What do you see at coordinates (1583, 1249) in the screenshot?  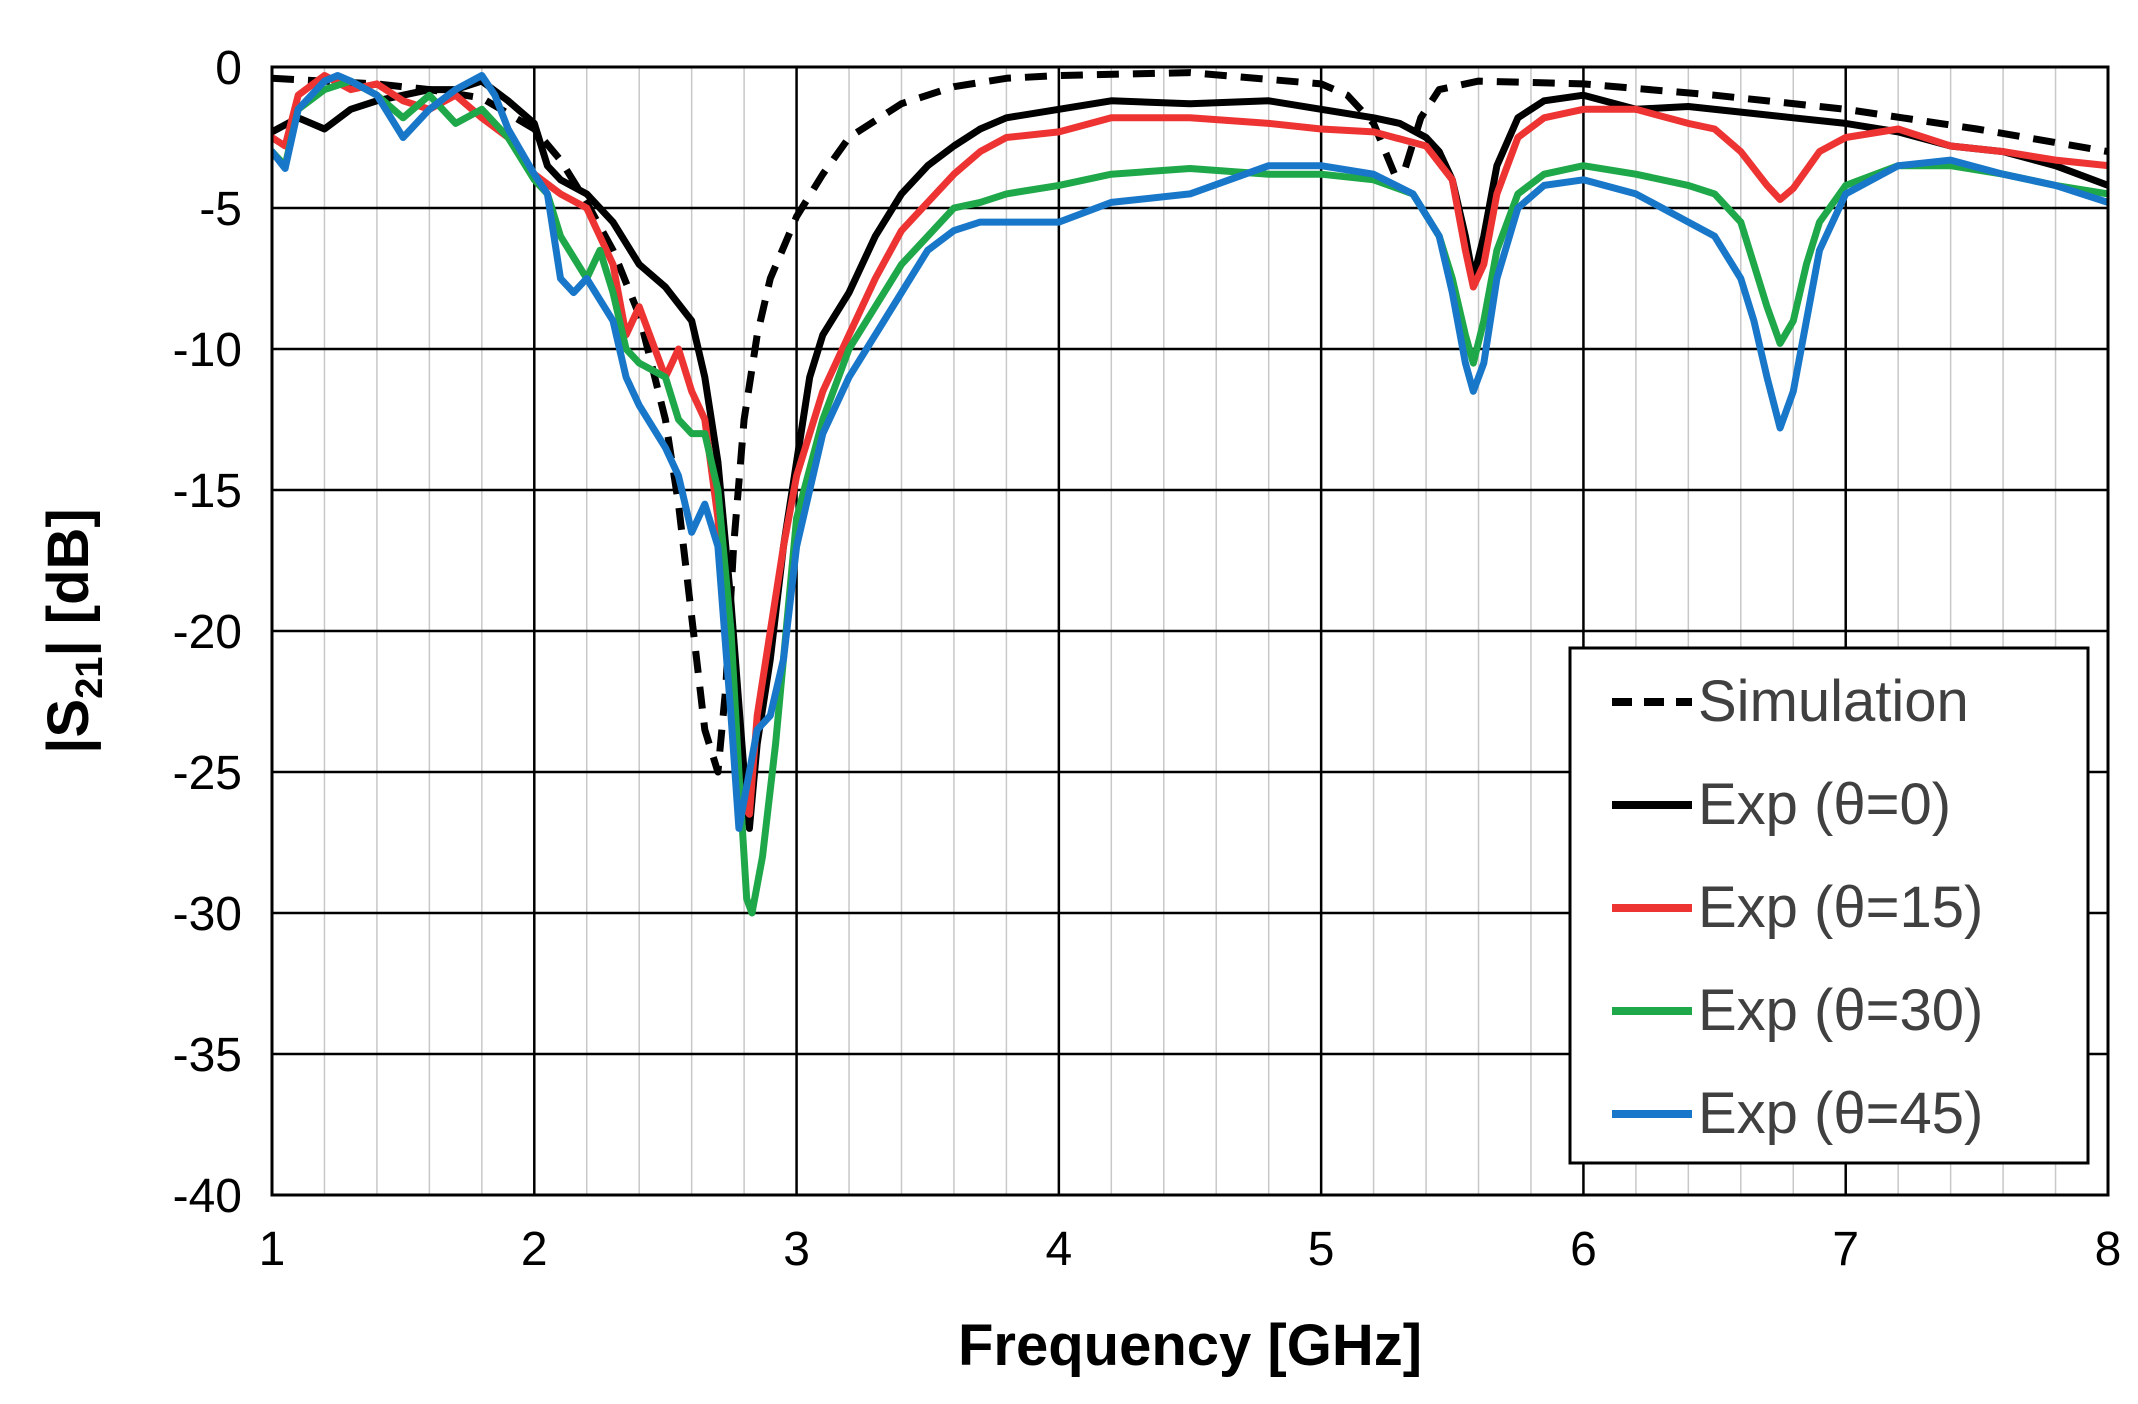 I see `x-tick-label: 6` at bounding box center [1583, 1249].